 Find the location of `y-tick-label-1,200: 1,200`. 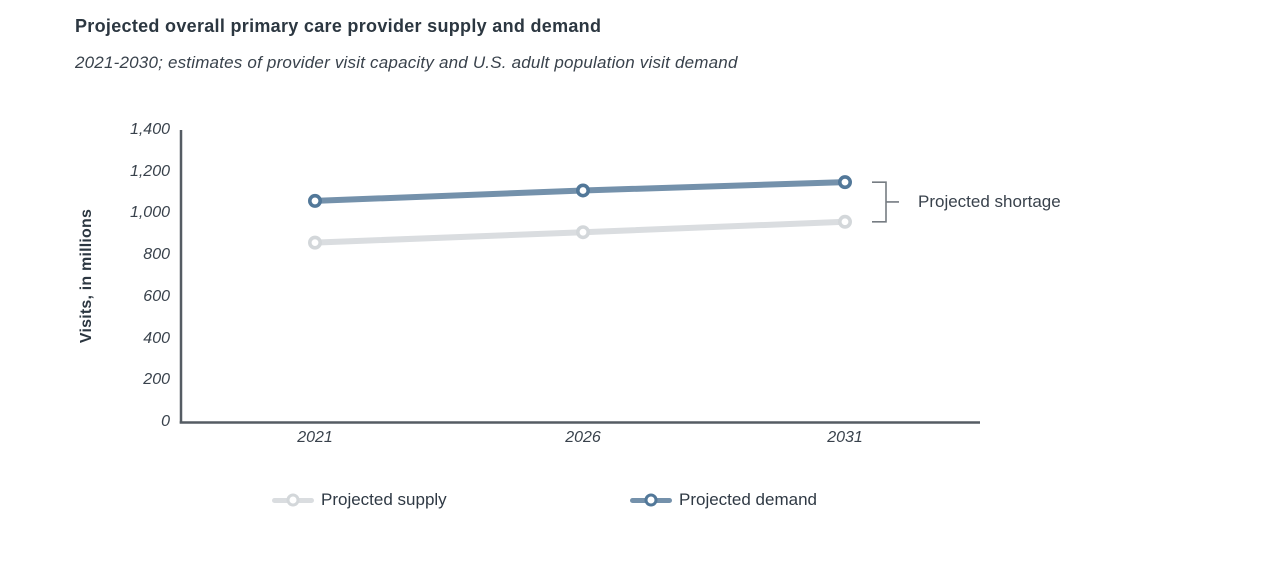

y-tick-label-1,200: 1,200 is located at coordinates (149, 171).